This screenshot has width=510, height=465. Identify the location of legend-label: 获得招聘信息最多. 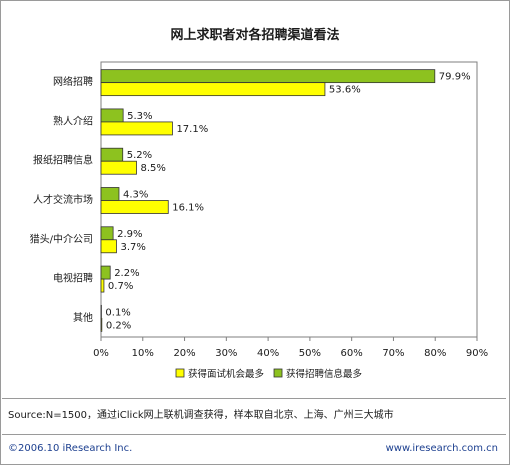
(324, 374).